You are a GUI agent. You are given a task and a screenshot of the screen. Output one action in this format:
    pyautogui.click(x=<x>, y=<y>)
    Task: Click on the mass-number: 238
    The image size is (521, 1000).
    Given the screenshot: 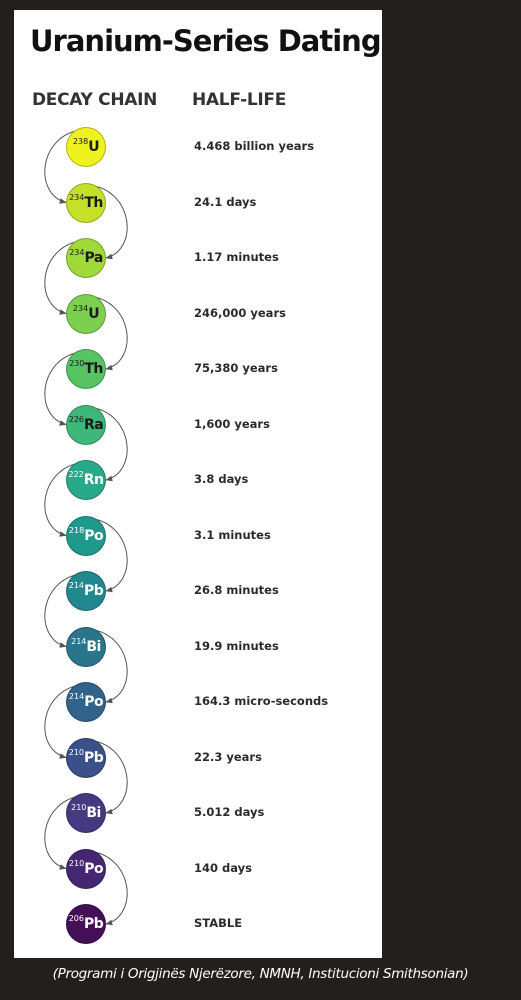 What is the action you would take?
    pyautogui.click(x=80, y=141)
    